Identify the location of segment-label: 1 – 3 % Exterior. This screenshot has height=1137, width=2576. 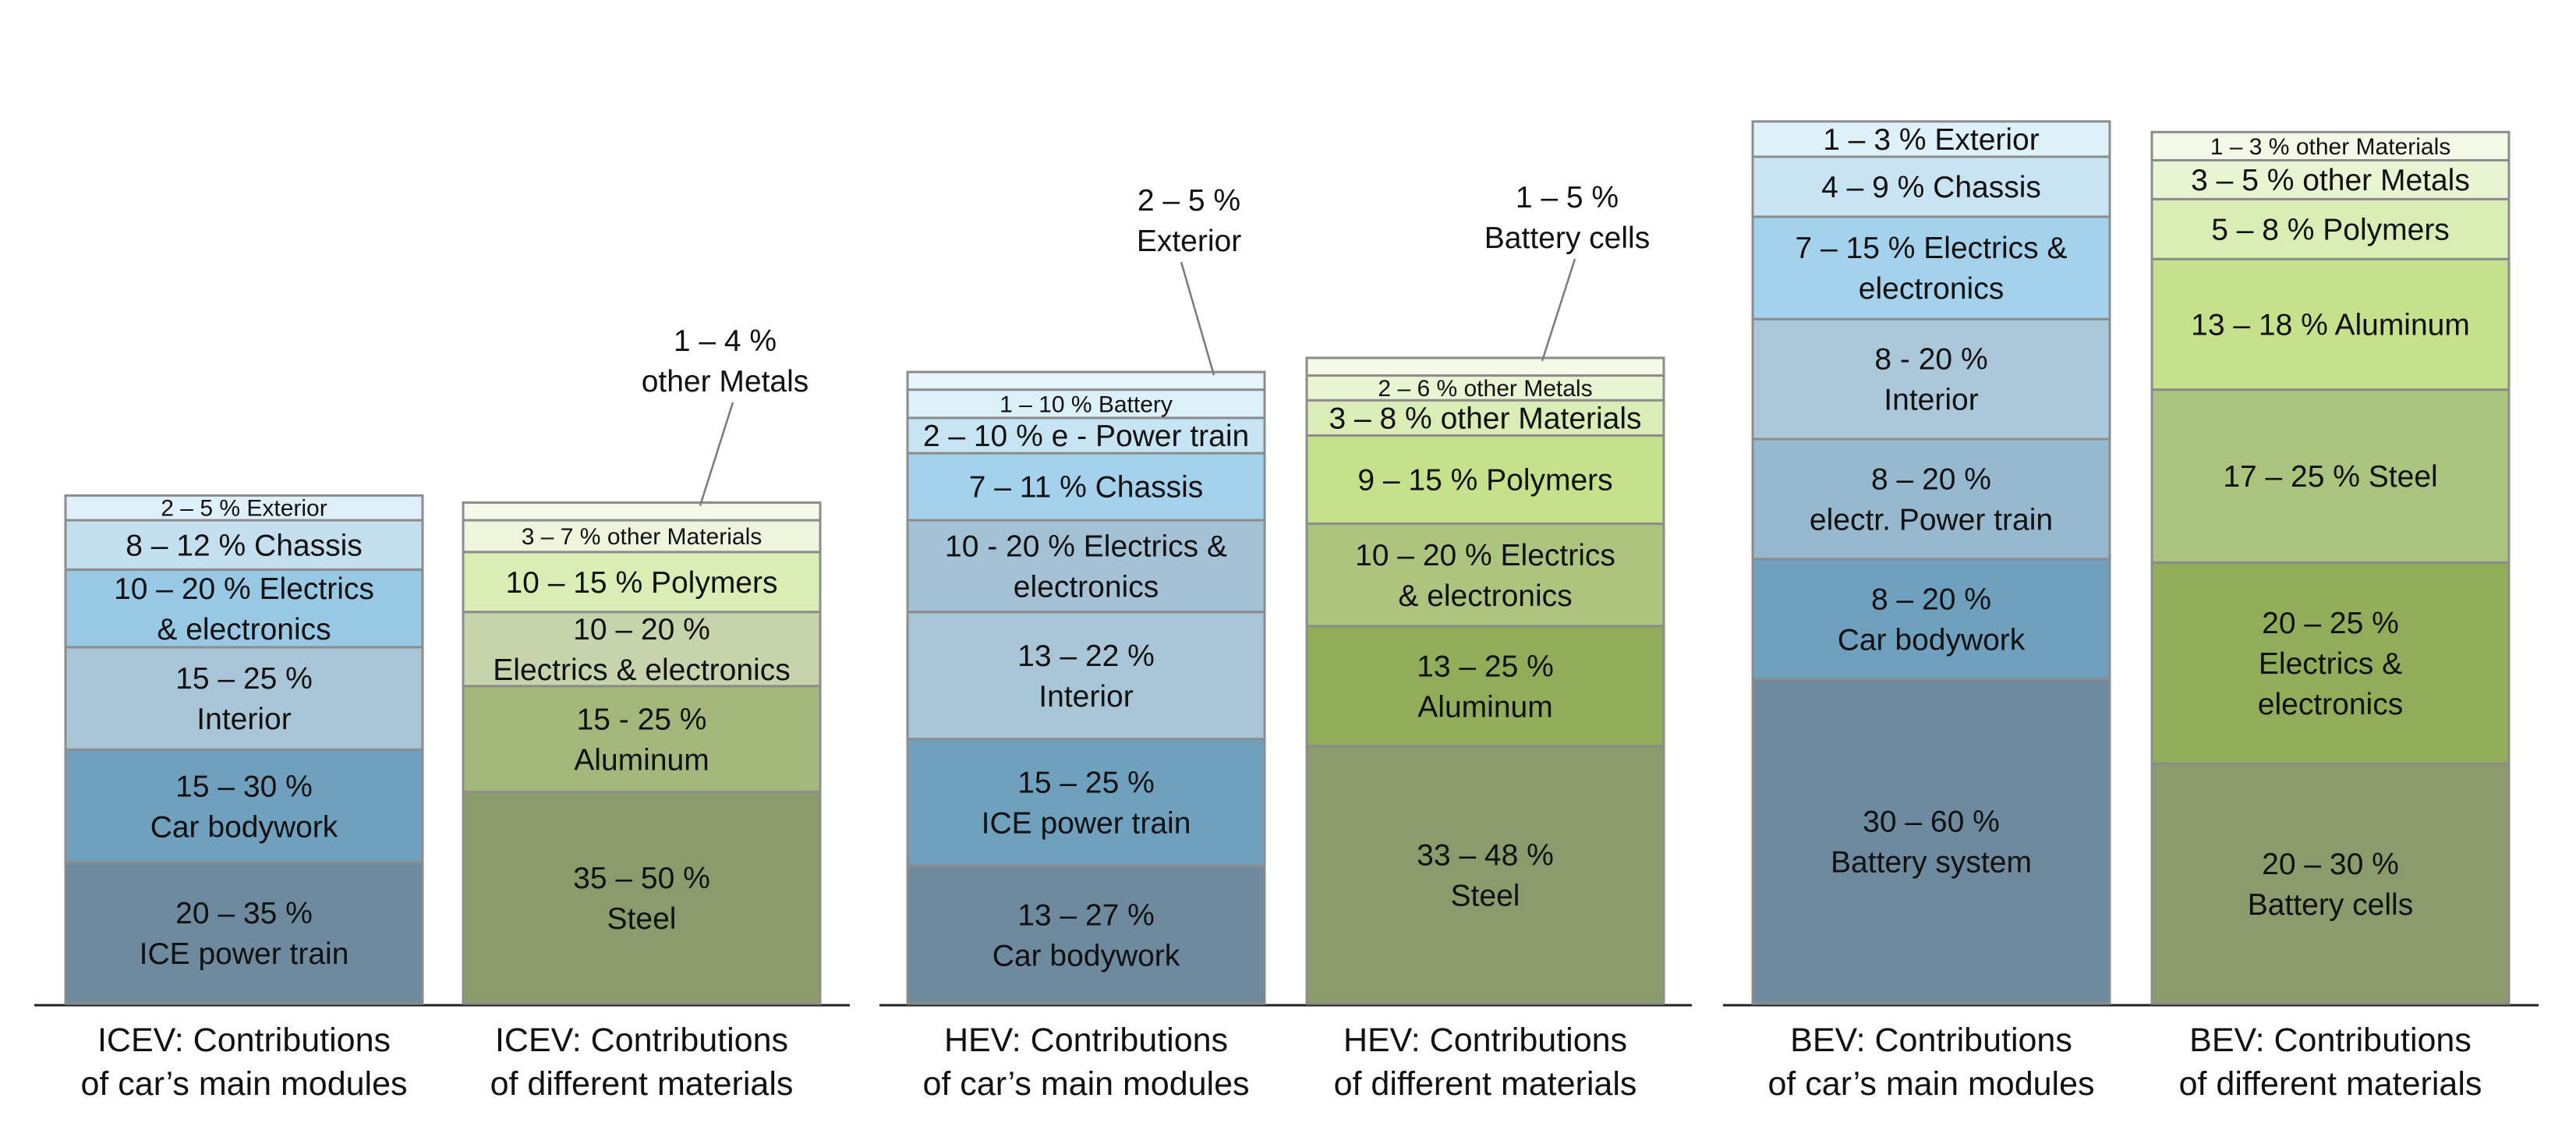
(1931, 140).